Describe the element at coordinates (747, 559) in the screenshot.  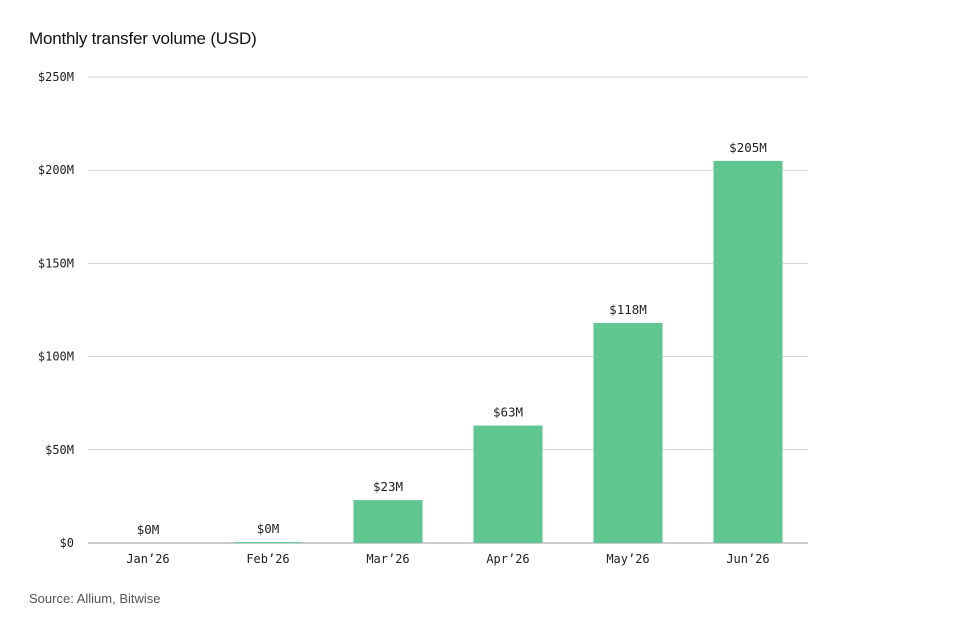
I see `x-tick-label: Jun’26` at that location.